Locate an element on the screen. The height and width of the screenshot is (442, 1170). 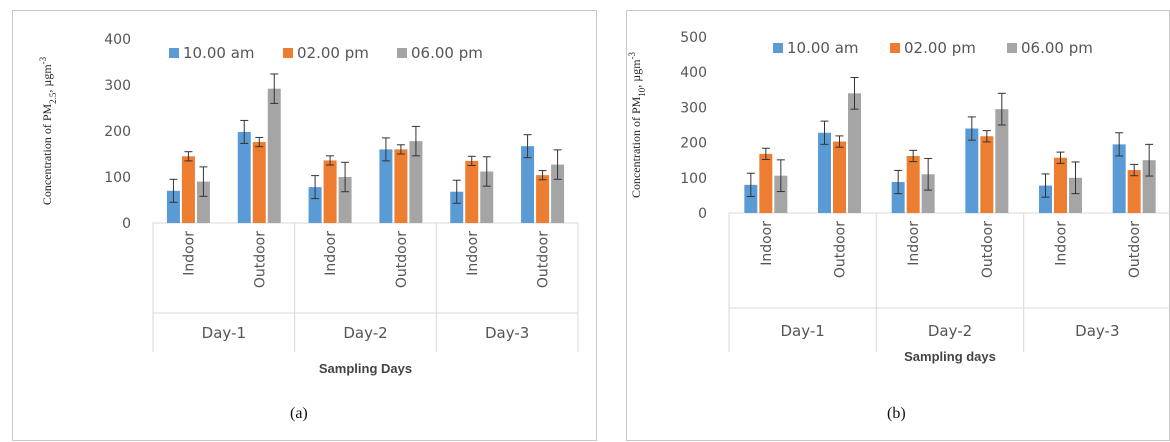
y-axis-label: Concentration of PM10, µgm-3 is located at coordinates (637, 124).